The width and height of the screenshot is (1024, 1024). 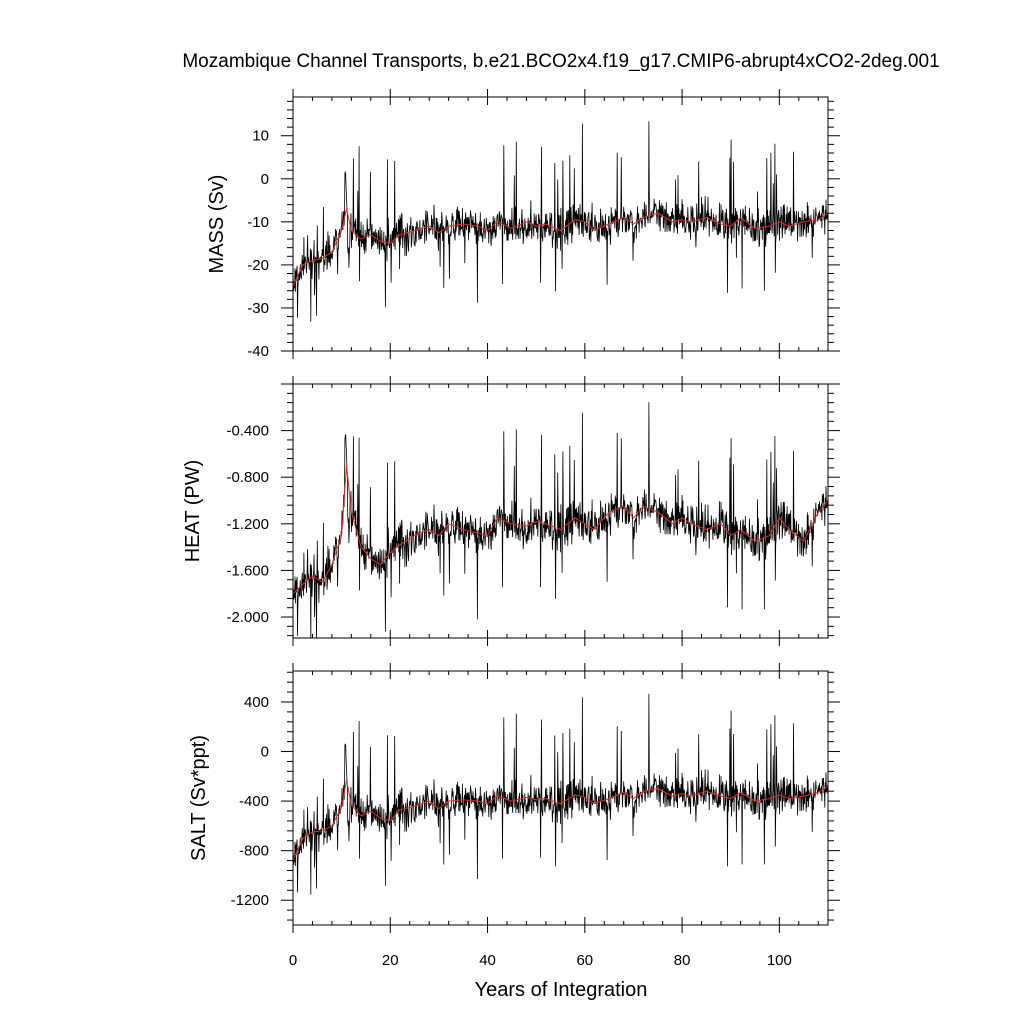 What do you see at coordinates (260, 136) in the screenshot?
I see `mass-y-tick-label: 10` at bounding box center [260, 136].